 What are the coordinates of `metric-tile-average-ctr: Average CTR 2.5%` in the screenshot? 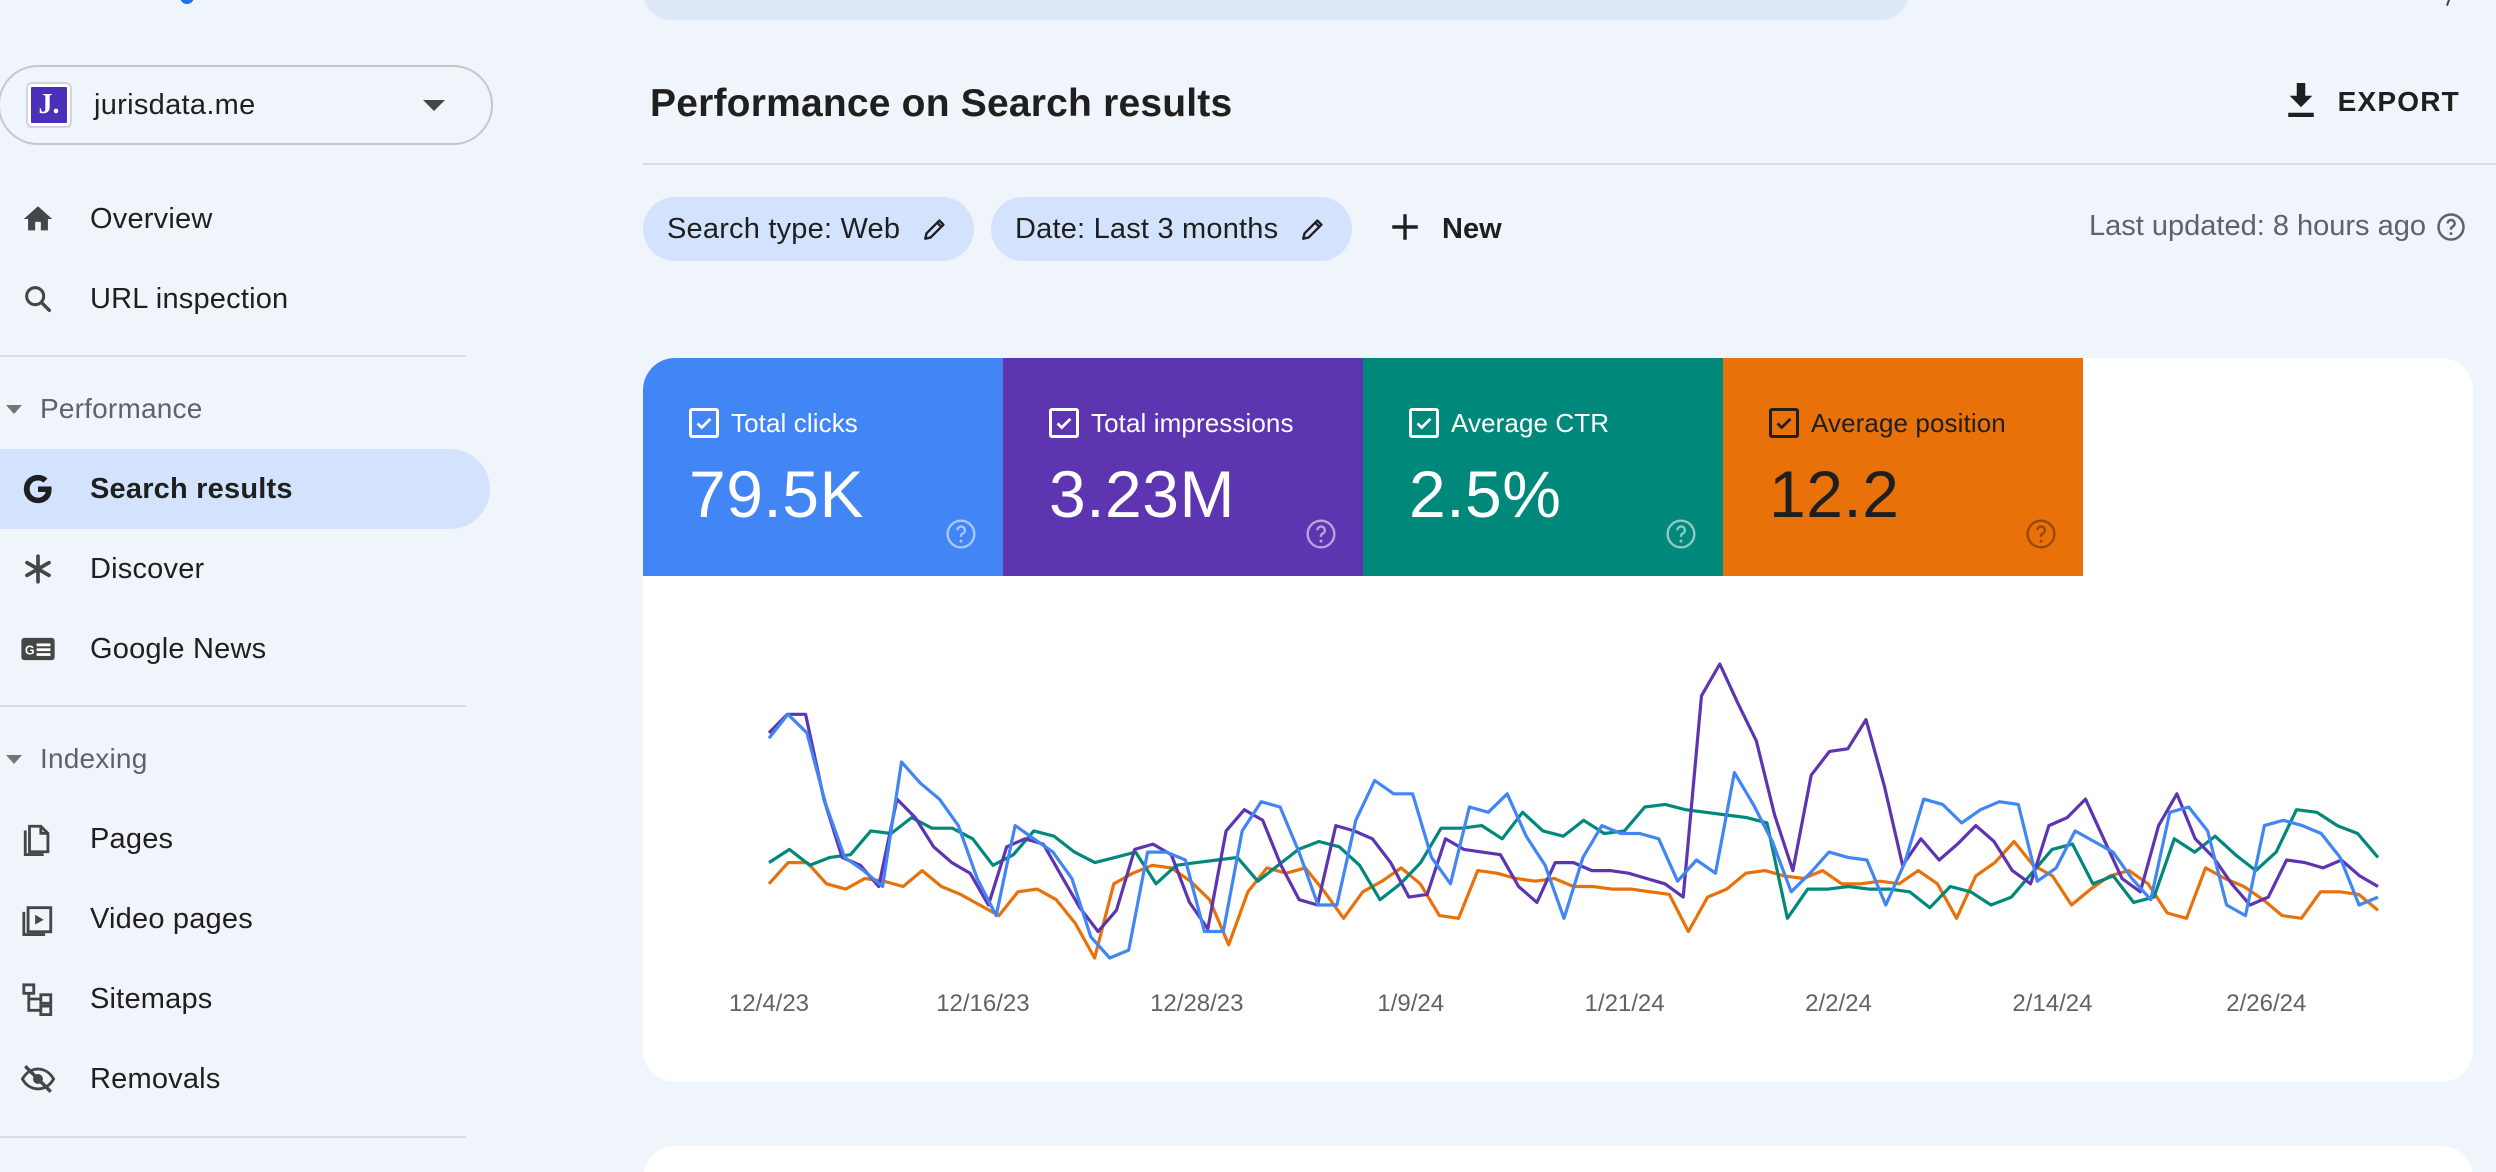 It's located at (1543, 467).